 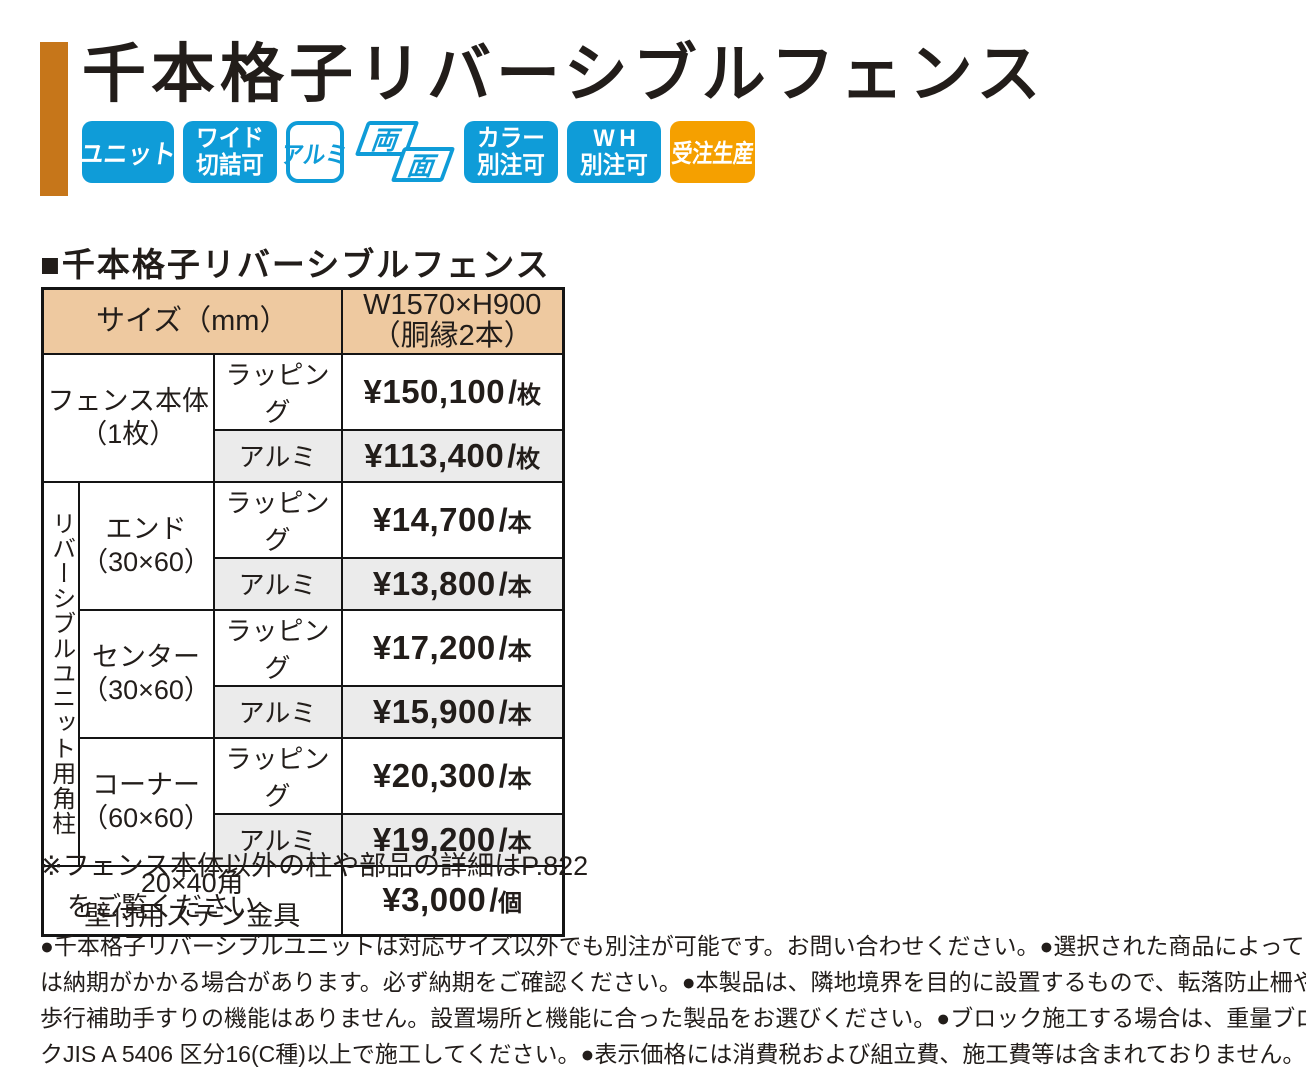 I want to click on price-cell: ¥113,400/枚, so click(x=452, y=455).